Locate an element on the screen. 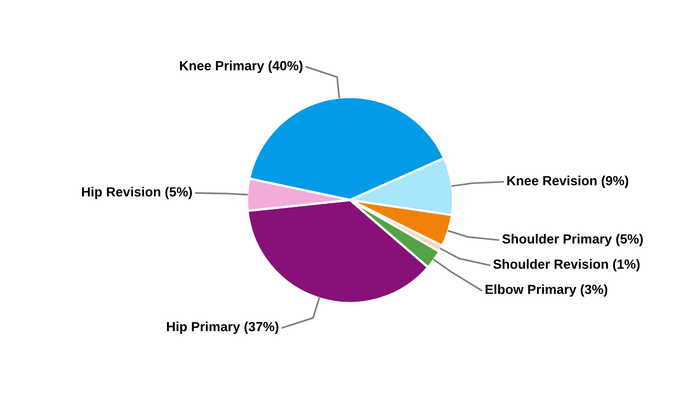 This screenshot has width=700, height=400. slice-label: Elbow Primary (3%) is located at coordinates (547, 290).